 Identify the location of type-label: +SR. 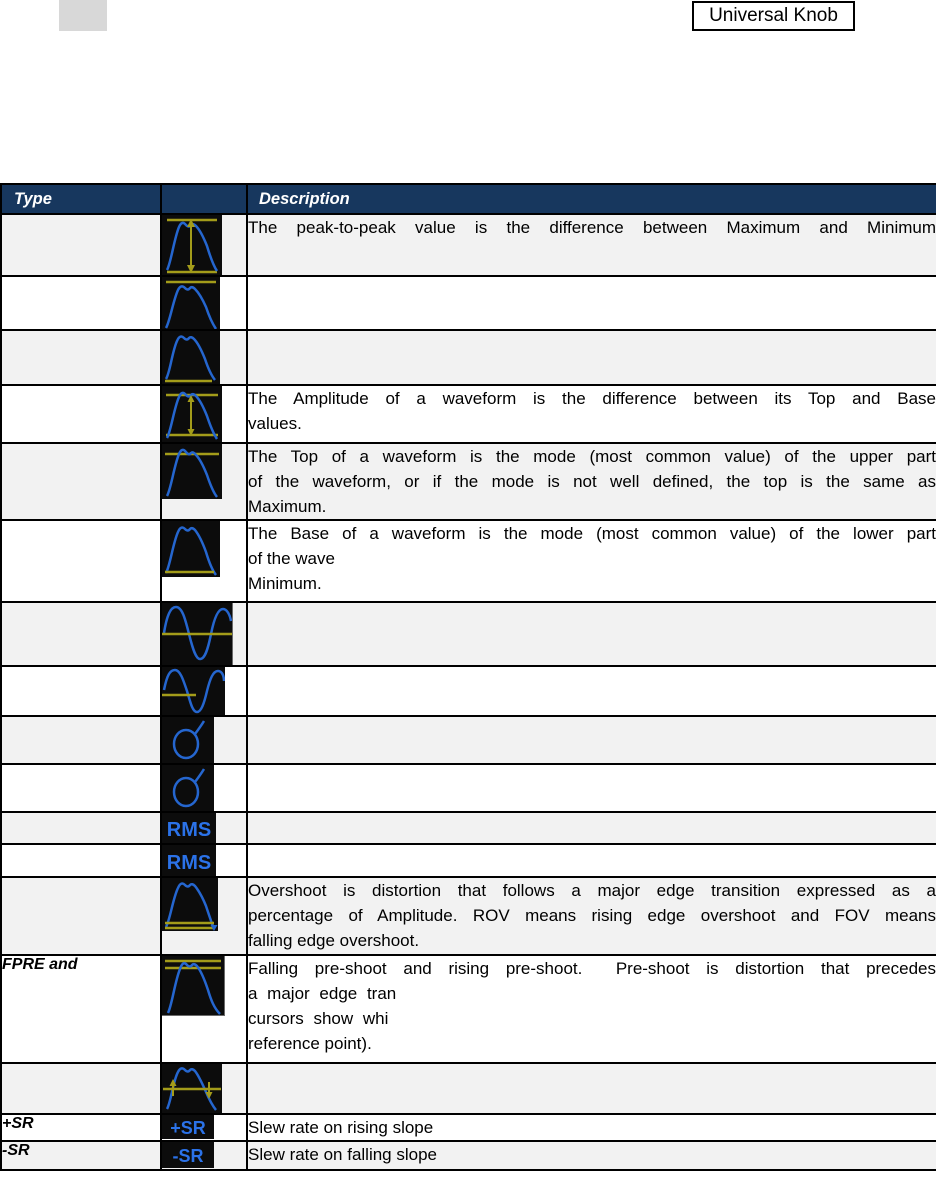
(18, 1123).